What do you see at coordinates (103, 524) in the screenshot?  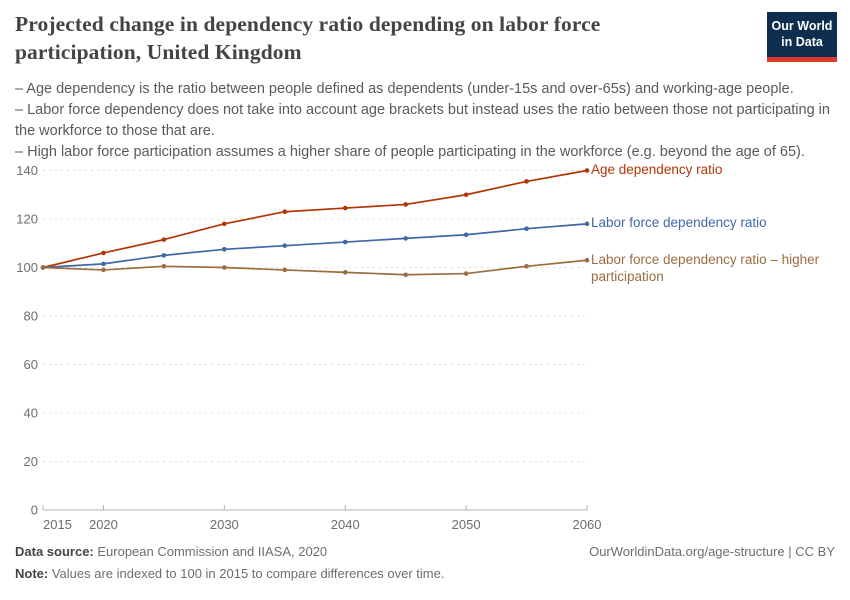 I see `x-tick-label: 2020` at bounding box center [103, 524].